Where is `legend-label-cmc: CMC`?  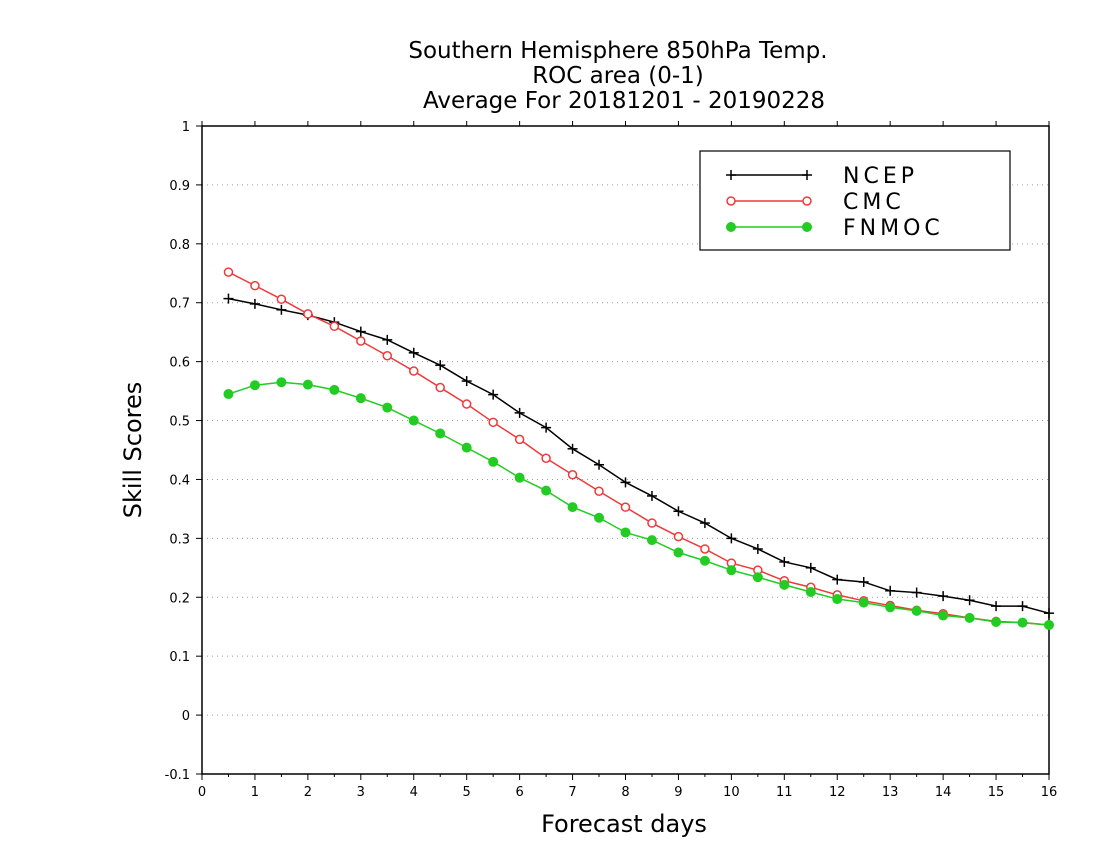
legend-label-cmc: CMC is located at coordinates (874, 202).